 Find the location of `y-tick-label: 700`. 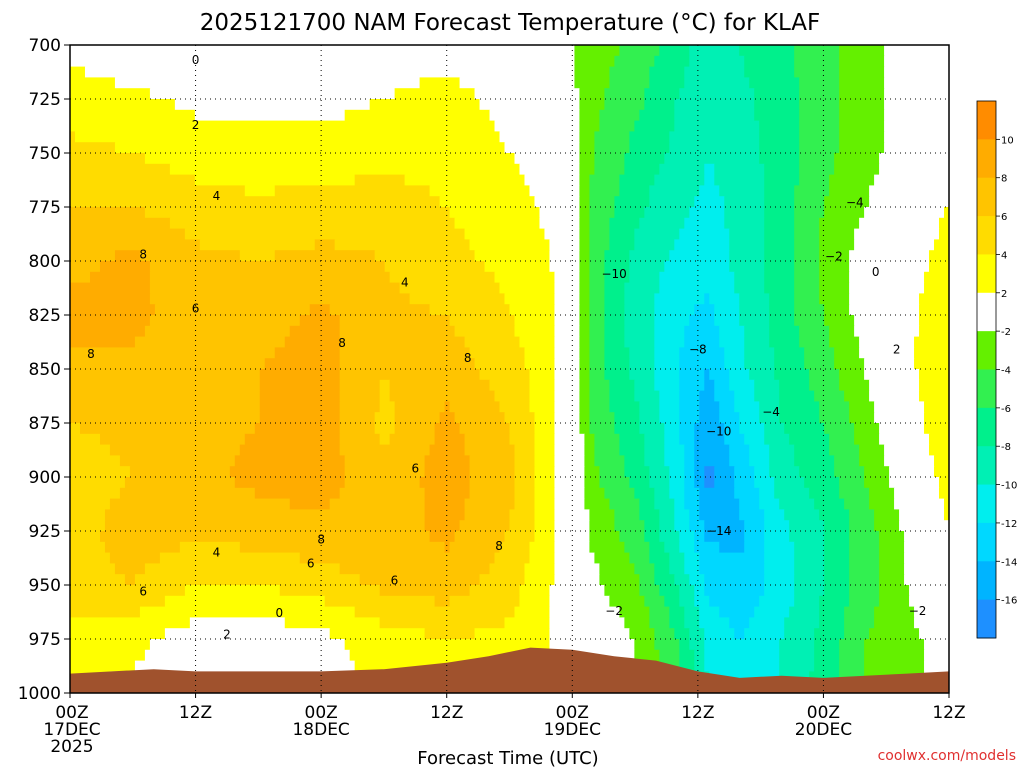

y-tick-label: 700 is located at coordinates (45, 46).